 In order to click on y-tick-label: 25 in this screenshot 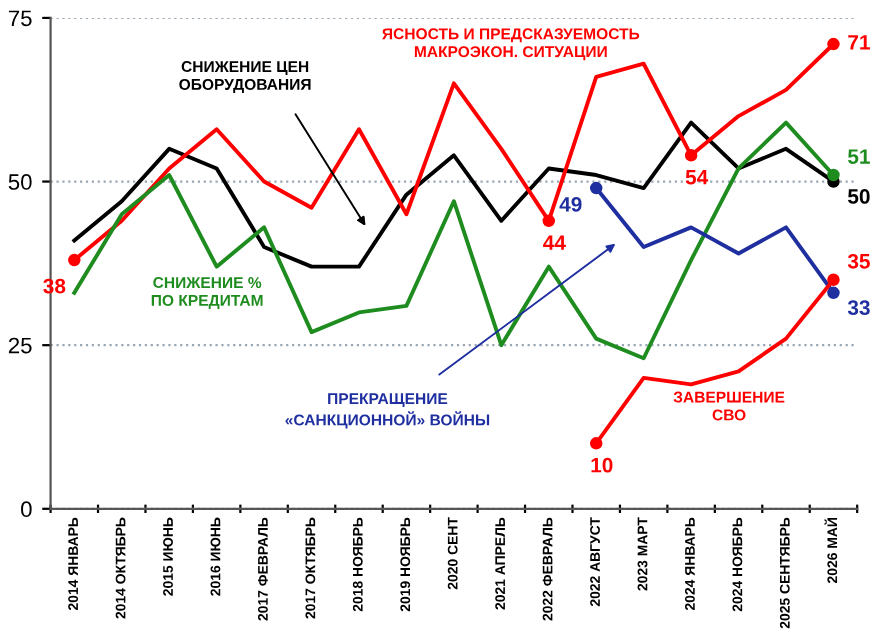, I will do `click(20, 345)`.